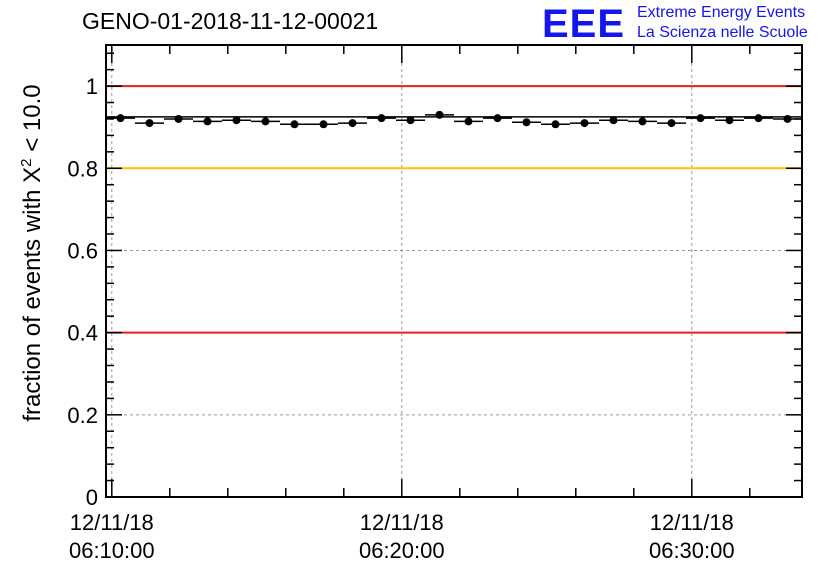 The width and height of the screenshot is (836, 572). I want to click on y-tick-label: 1, so click(92, 86).